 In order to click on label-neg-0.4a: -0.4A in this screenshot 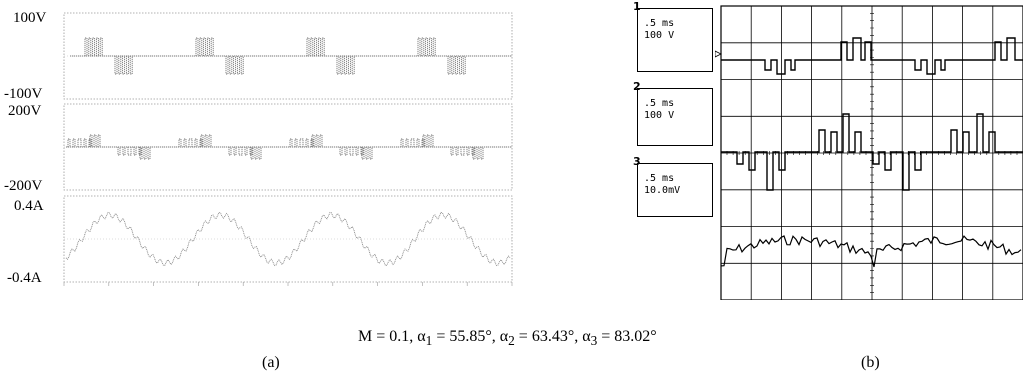, I will do `click(24, 278)`.